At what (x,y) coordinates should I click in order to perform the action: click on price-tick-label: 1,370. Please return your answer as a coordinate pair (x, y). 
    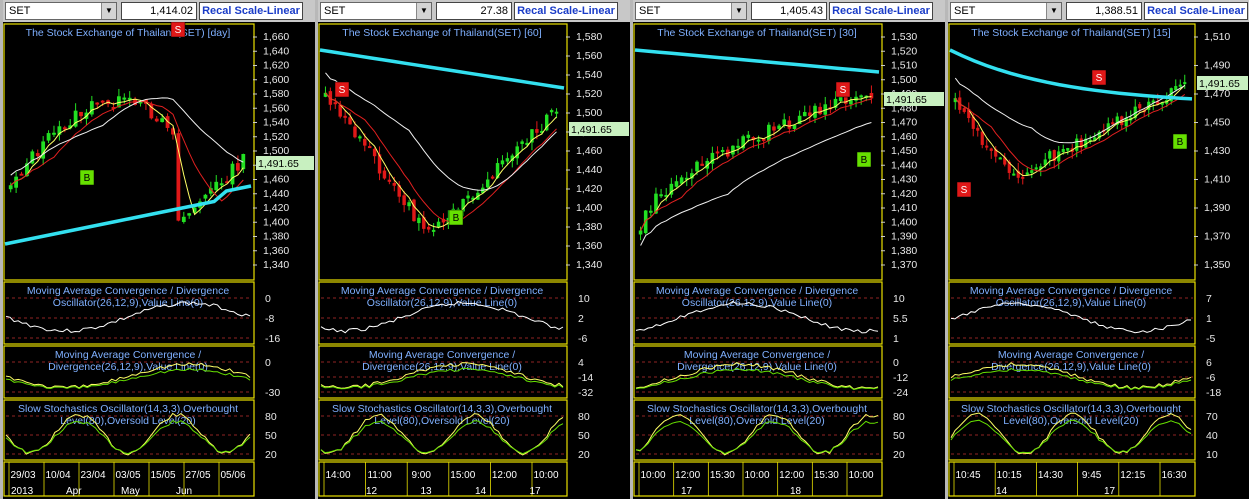
    Looking at the image, I should click on (904, 265).